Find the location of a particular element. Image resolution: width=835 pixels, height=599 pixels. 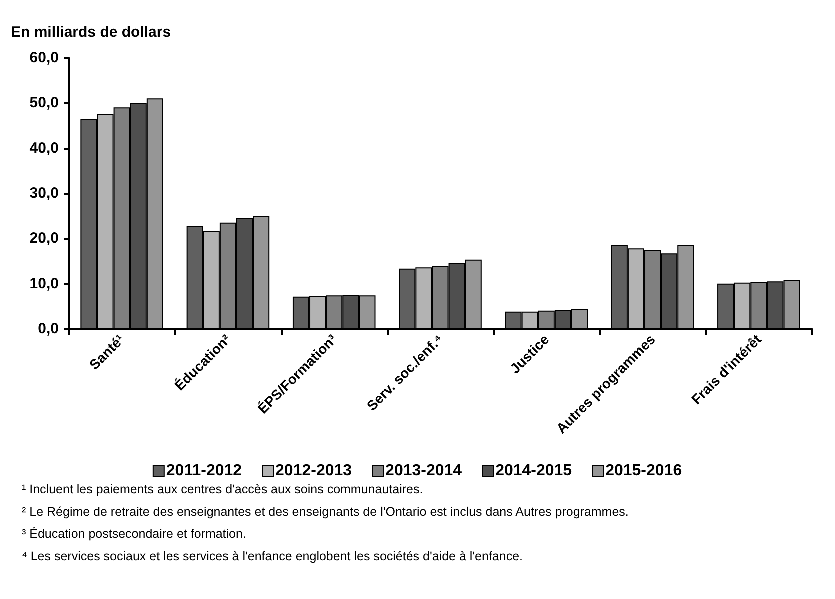

text: ³ Éducation postsecondaire et formation. is located at coordinates (134, 534).